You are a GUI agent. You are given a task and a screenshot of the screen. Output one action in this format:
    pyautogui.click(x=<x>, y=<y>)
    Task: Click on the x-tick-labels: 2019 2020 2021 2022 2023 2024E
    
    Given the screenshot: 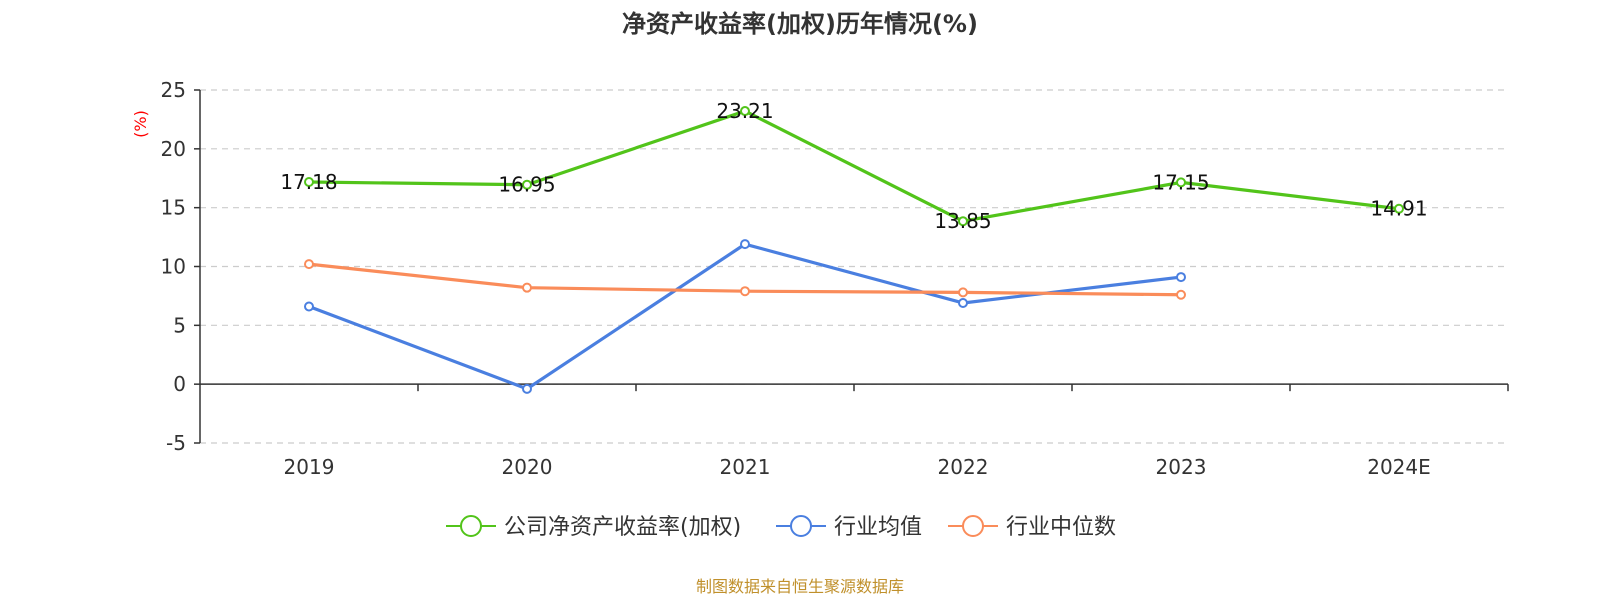 What is the action you would take?
    pyautogui.click(x=857, y=467)
    